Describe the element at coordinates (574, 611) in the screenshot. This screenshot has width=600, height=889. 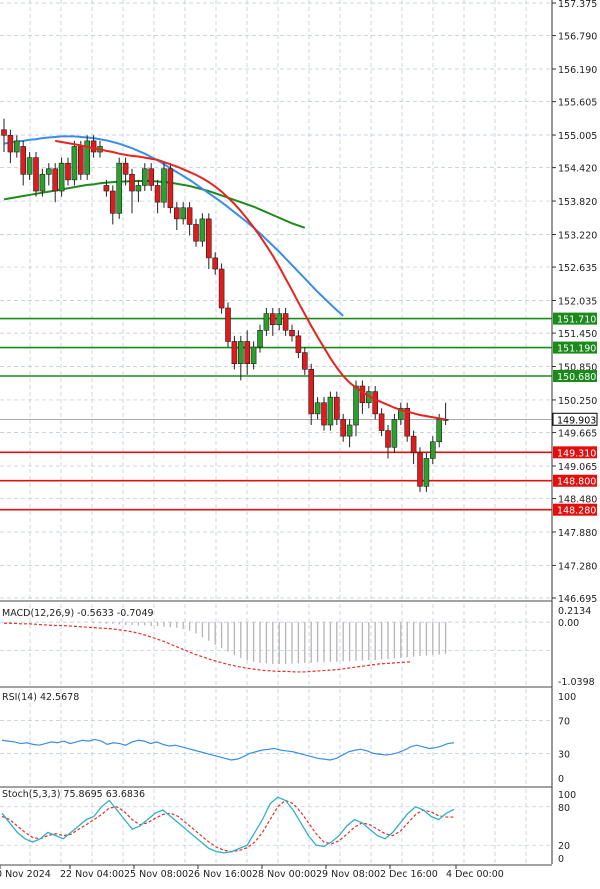
I see `macd-axis-label: 0.2134` at that location.